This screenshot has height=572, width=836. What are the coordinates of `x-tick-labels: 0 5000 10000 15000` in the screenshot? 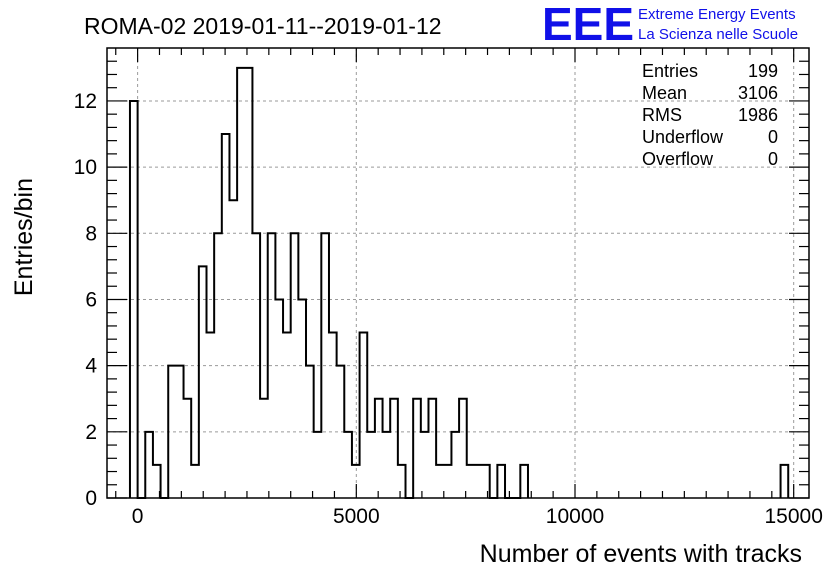 It's located at (477, 516).